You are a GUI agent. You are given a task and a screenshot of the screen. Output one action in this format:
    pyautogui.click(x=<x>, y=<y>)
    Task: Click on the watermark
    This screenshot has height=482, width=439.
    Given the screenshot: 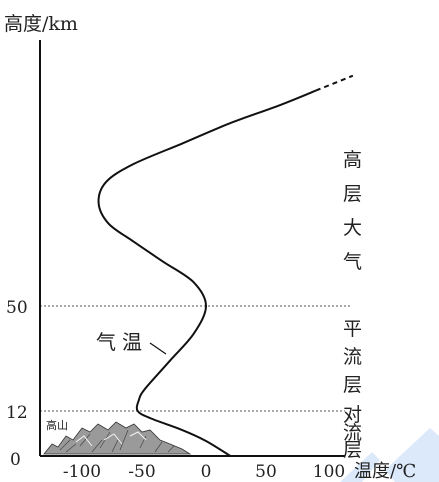 What is the action you would take?
    pyautogui.click(x=389, y=455)
    